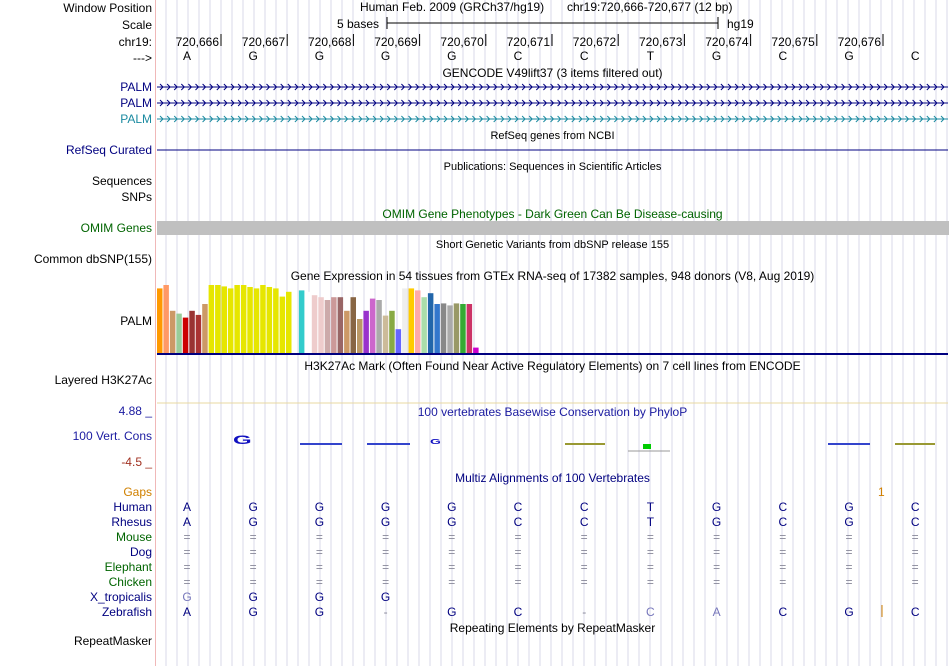  Describe the element at coordinates (528, 42) in the screenshot. I see `ruler-label: 720,671` at that location.